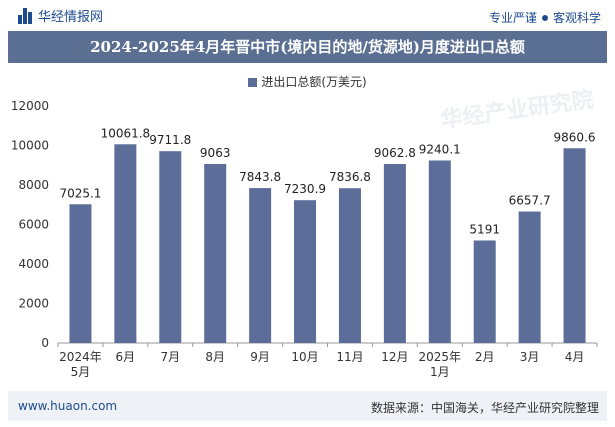 This screenshot has height=427, width=615. I want to click on bar-logo-icon, so click(25, 15).